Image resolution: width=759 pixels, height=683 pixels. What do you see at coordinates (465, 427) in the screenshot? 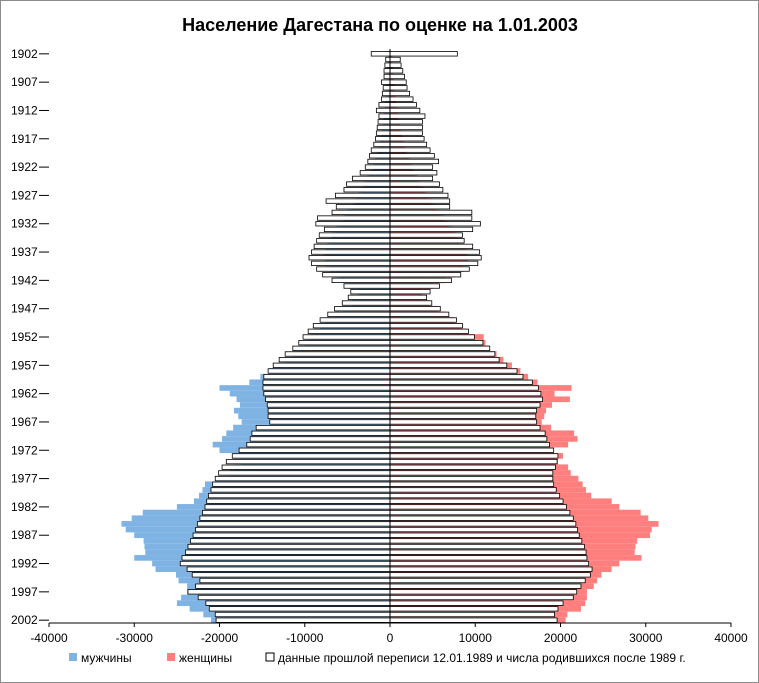
I see `census-female-bar-1968` at bounding box center [465, 427].